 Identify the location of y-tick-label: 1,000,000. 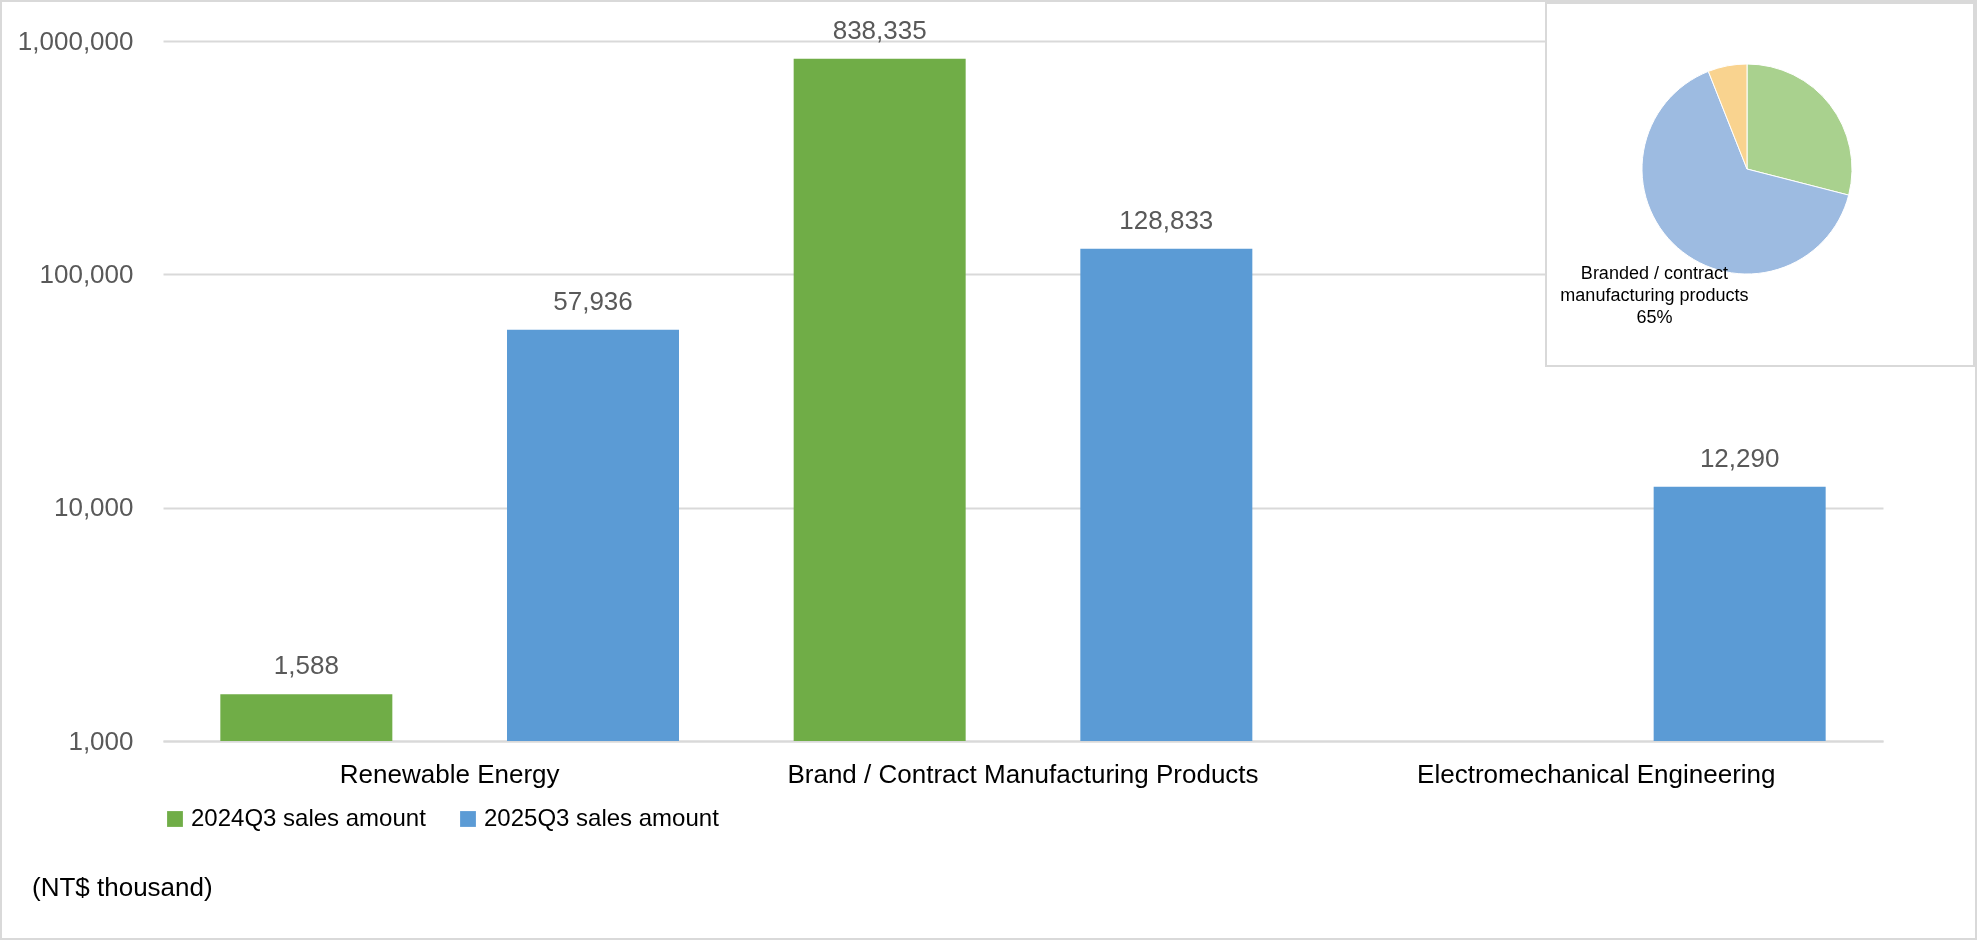
(75, 40).